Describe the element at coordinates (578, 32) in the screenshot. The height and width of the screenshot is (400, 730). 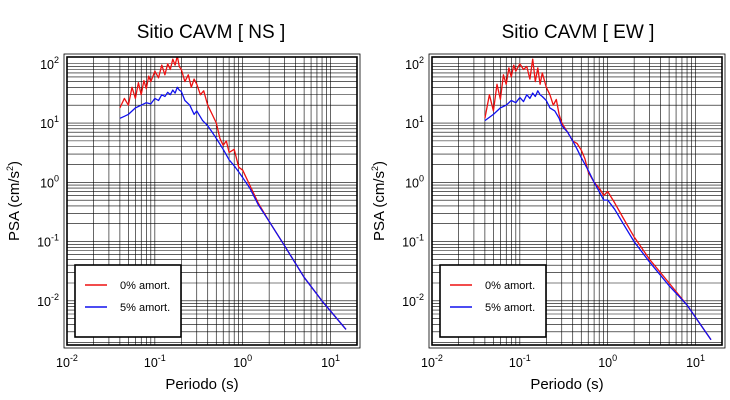
I see `chart-title: Sitio CAVM [ EW ]` at that location.